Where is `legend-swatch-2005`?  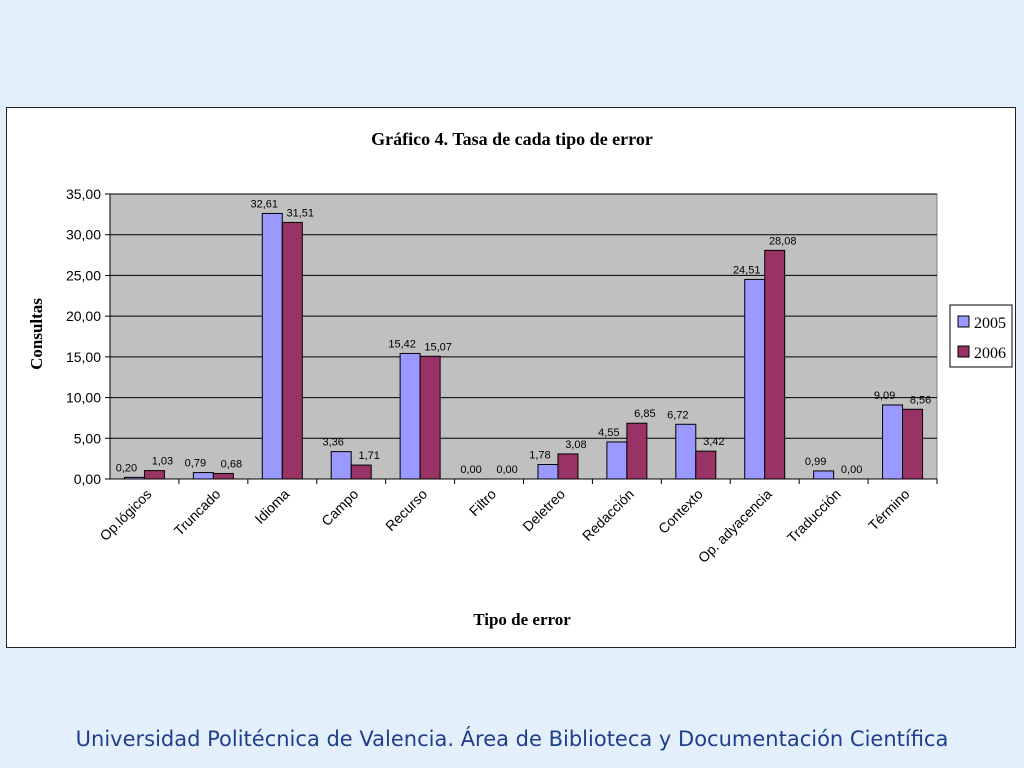 legend-swatch-2005 is located at coordinates (963, 321).